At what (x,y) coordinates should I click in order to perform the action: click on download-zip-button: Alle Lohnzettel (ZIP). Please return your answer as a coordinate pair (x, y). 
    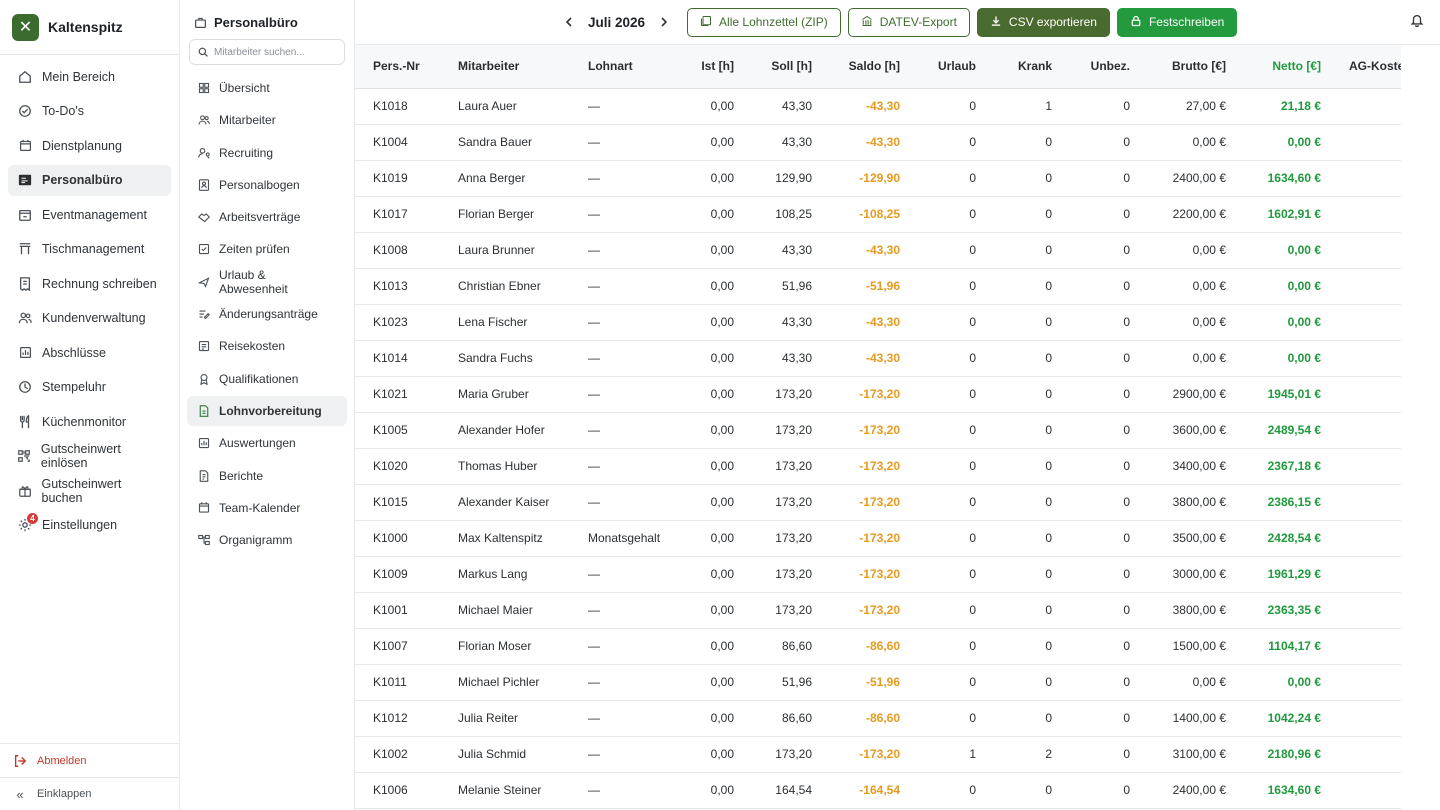
    Looking at the image, I should click on (764, 22).